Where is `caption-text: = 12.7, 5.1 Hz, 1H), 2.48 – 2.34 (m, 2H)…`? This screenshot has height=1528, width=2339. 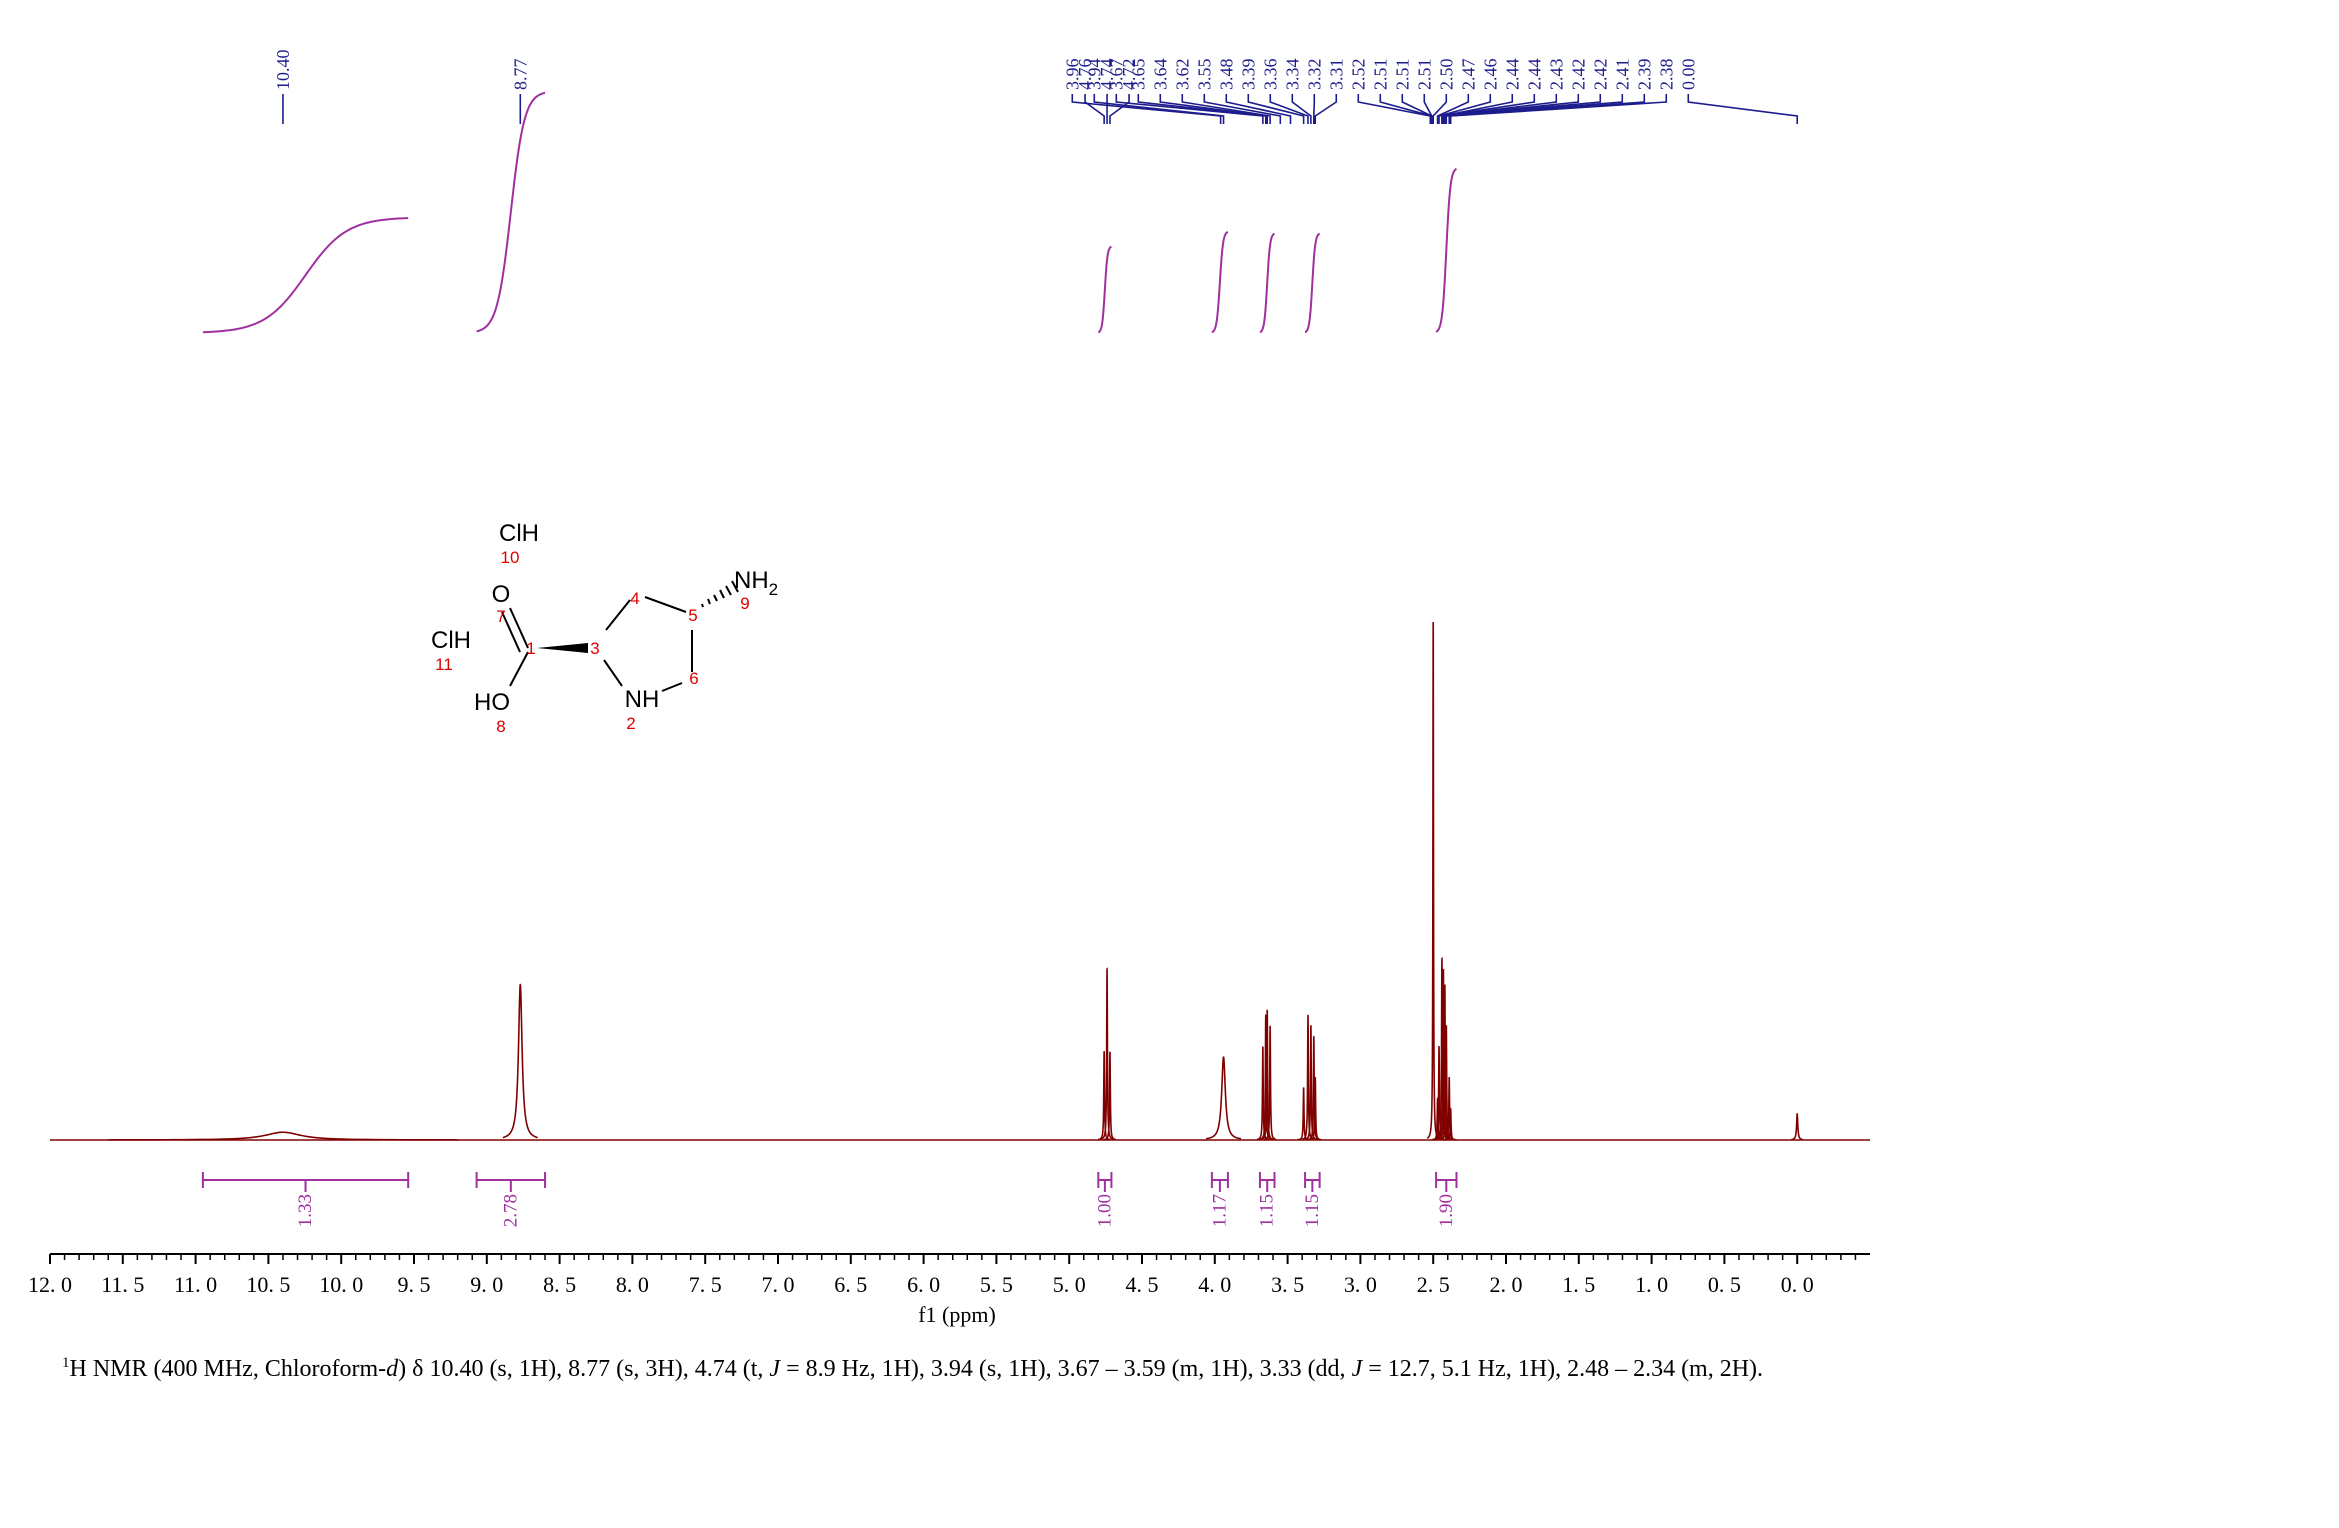 caption-text: = 12.7, 5.1 Hz, 1H), 2.48 – 2.34 (m, 2H)… is located at coordinates (1562, 1369).